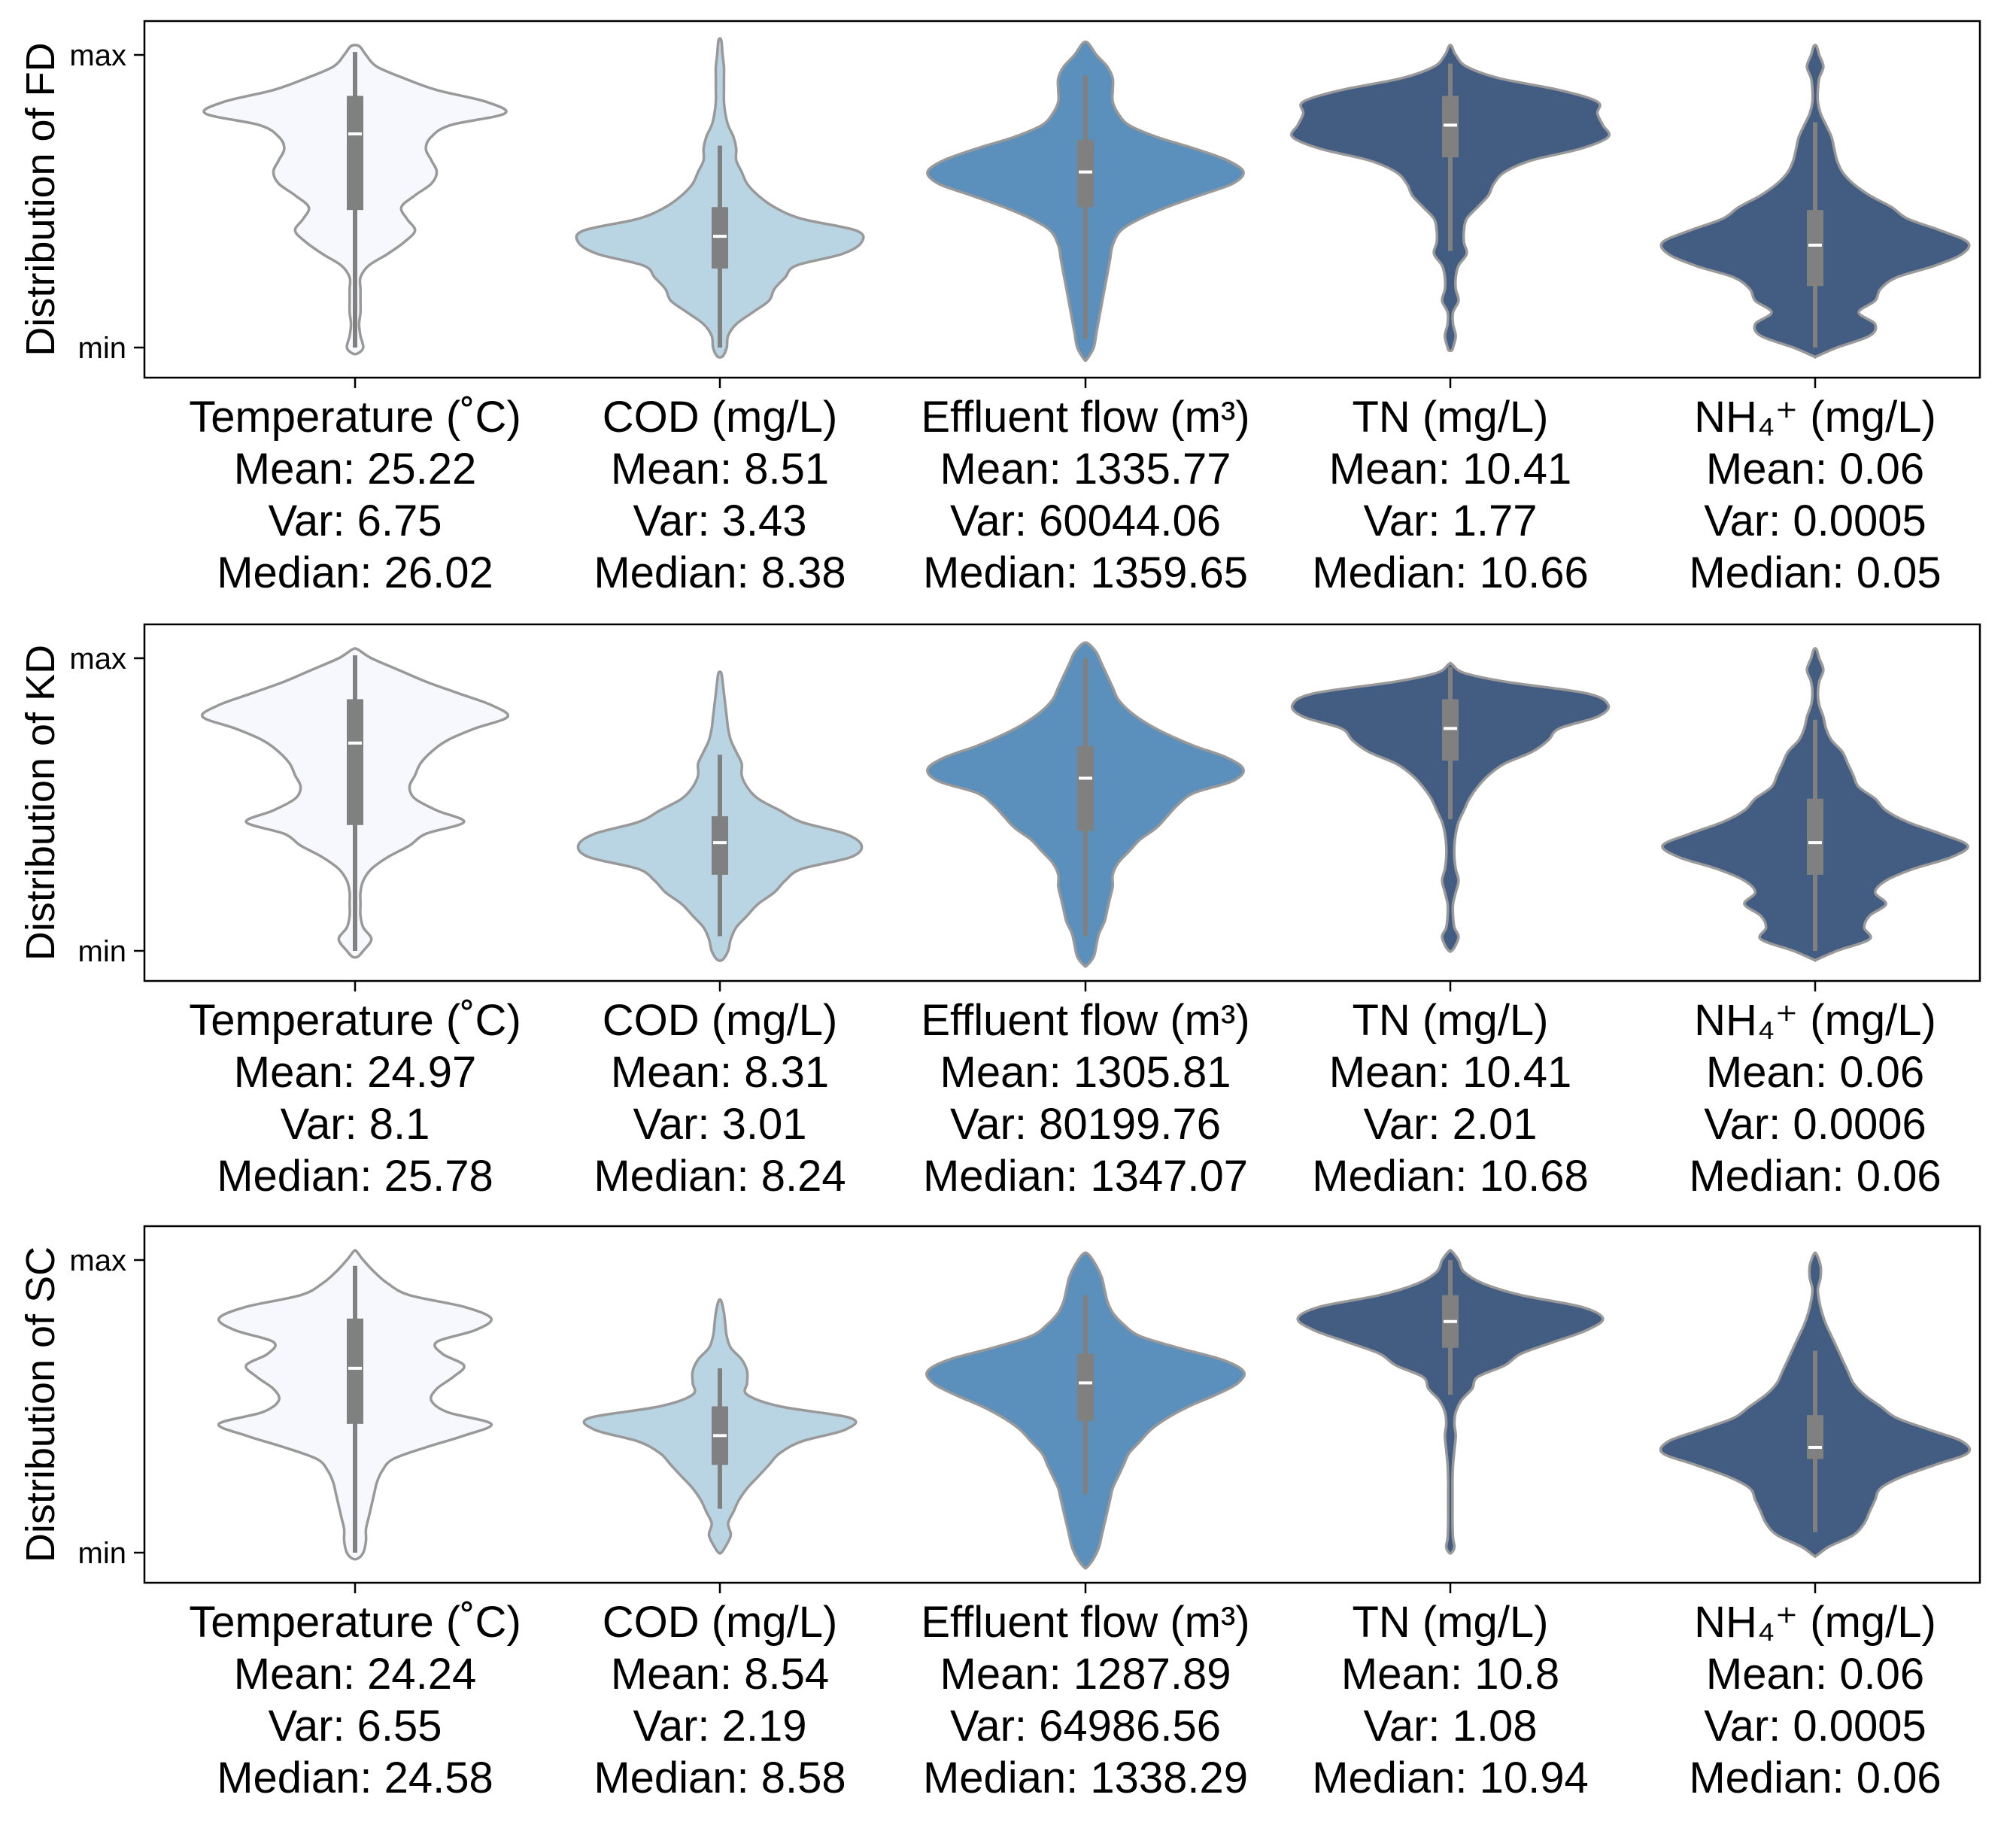  What do you see at coordinates (1085, 573) in the screenshot?
I see `x-stat-label: Median: 1359.65` at bounding box center [1085, 573].